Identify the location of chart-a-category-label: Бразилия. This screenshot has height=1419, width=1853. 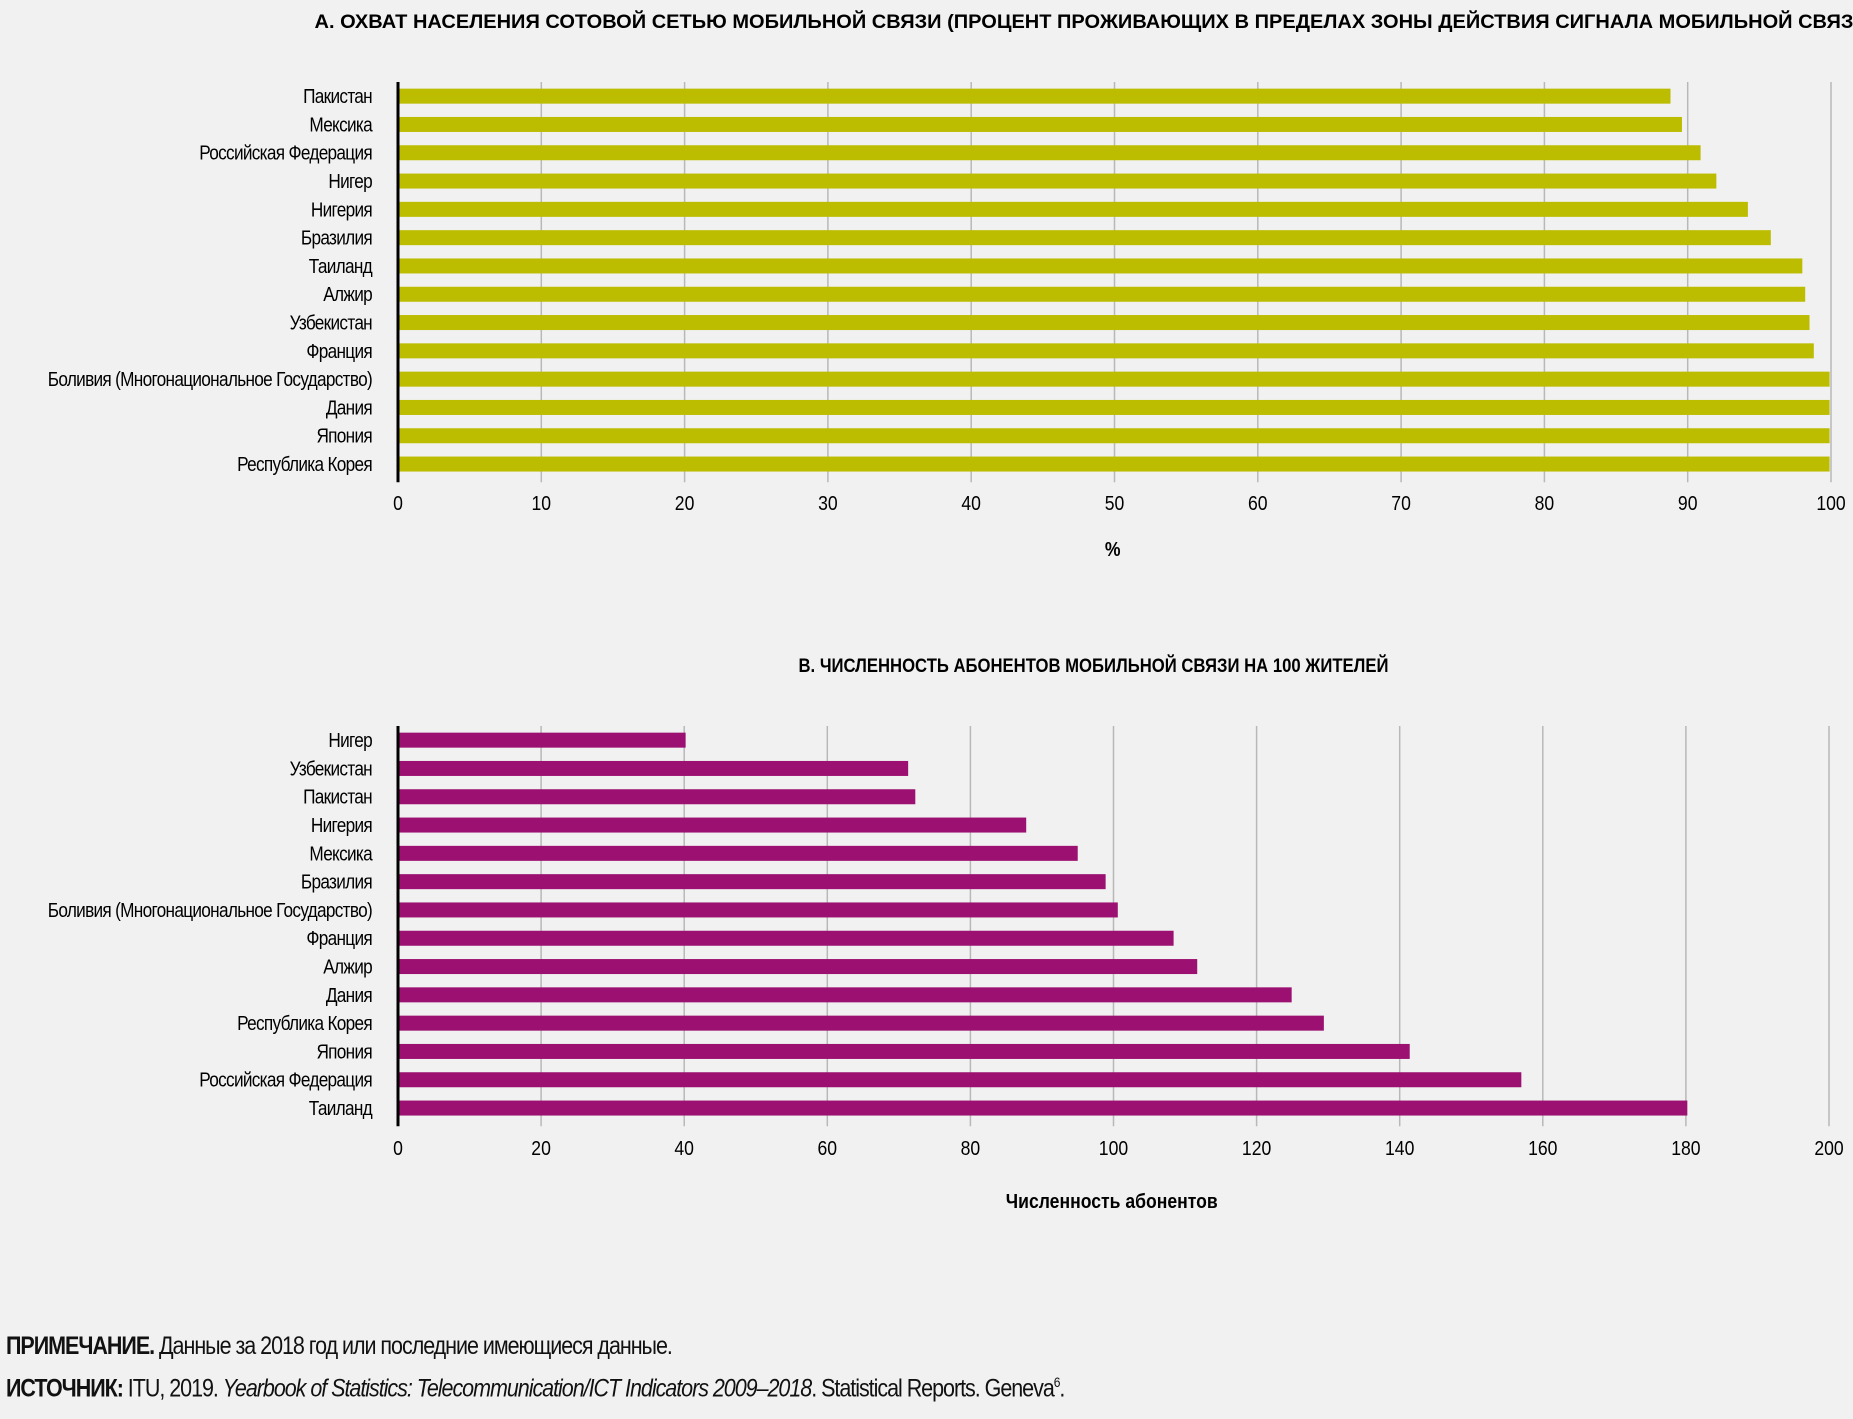
(336, 237).